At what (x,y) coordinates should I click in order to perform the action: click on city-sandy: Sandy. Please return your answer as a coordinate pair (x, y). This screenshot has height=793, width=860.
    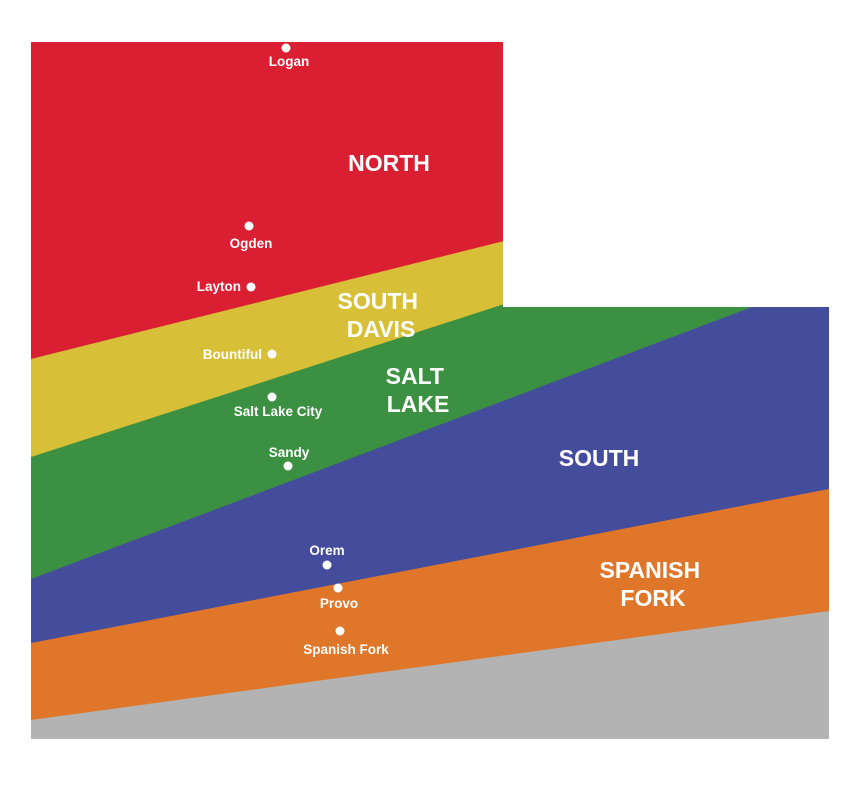
    Looking at the image, I should click on (289, 458).